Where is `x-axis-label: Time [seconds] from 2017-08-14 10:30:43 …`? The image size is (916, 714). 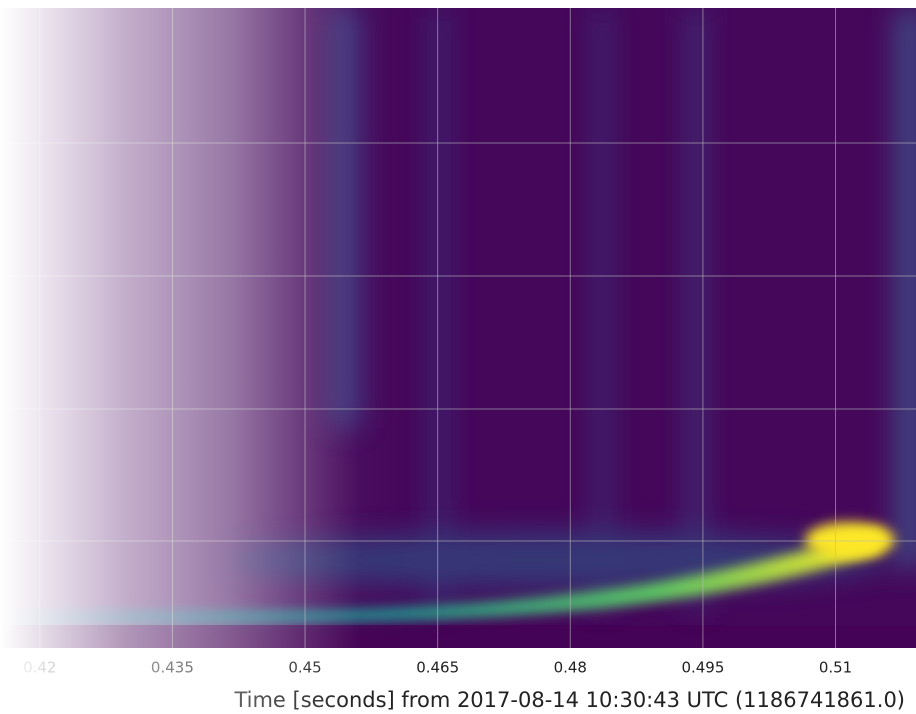
x-axis-label: Time [seconds] from 2017-08-14 10:30:43 … is located at coordinates (569, 700).